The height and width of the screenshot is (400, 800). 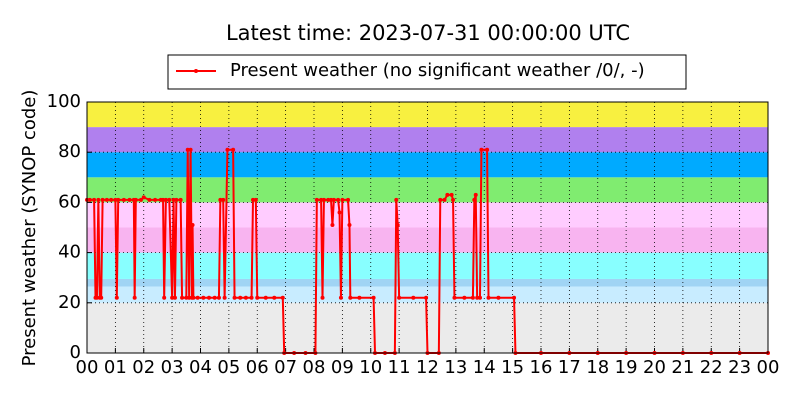 I want to click on x-tick-label: 20, so click(x=654, y=367).